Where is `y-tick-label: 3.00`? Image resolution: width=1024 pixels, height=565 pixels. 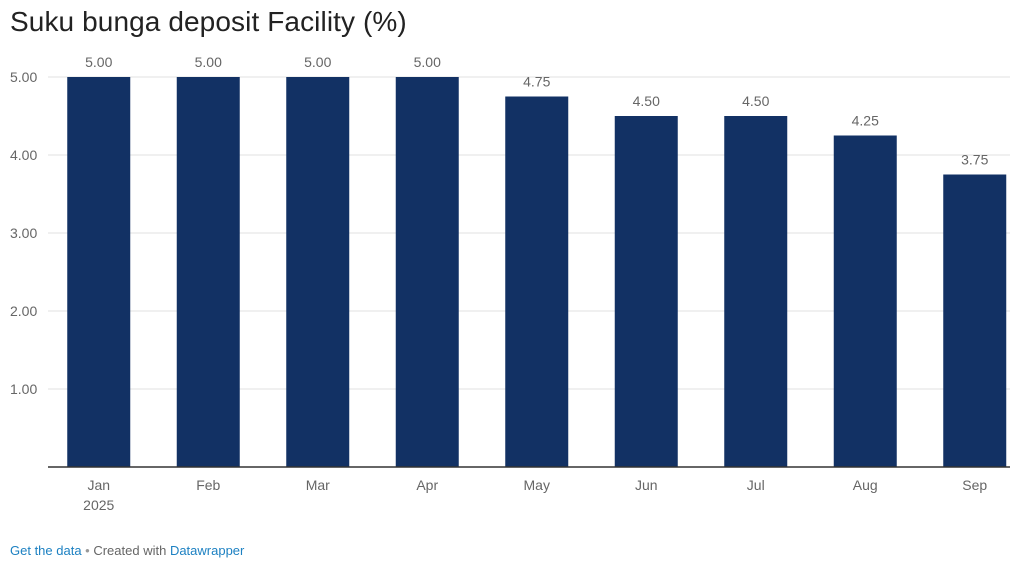 y-tick-label: 3.00 is located at coordinates (23, 233).